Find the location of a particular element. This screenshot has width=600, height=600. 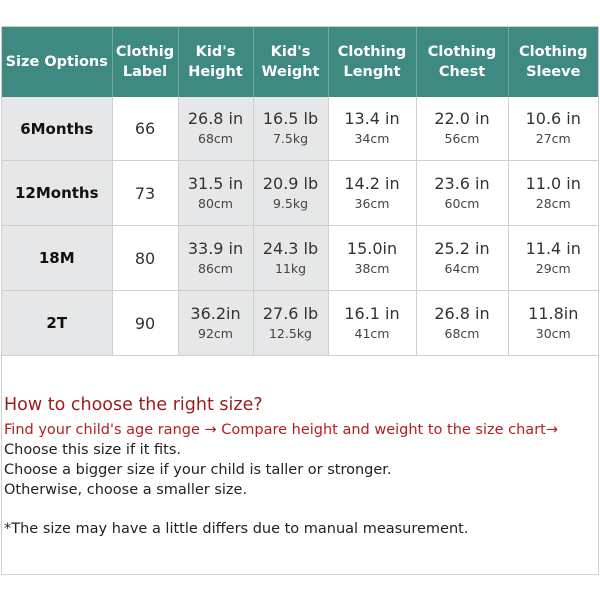

weight-cell: 27.6 lb 12.5kg is located at coordinates (291, 323).